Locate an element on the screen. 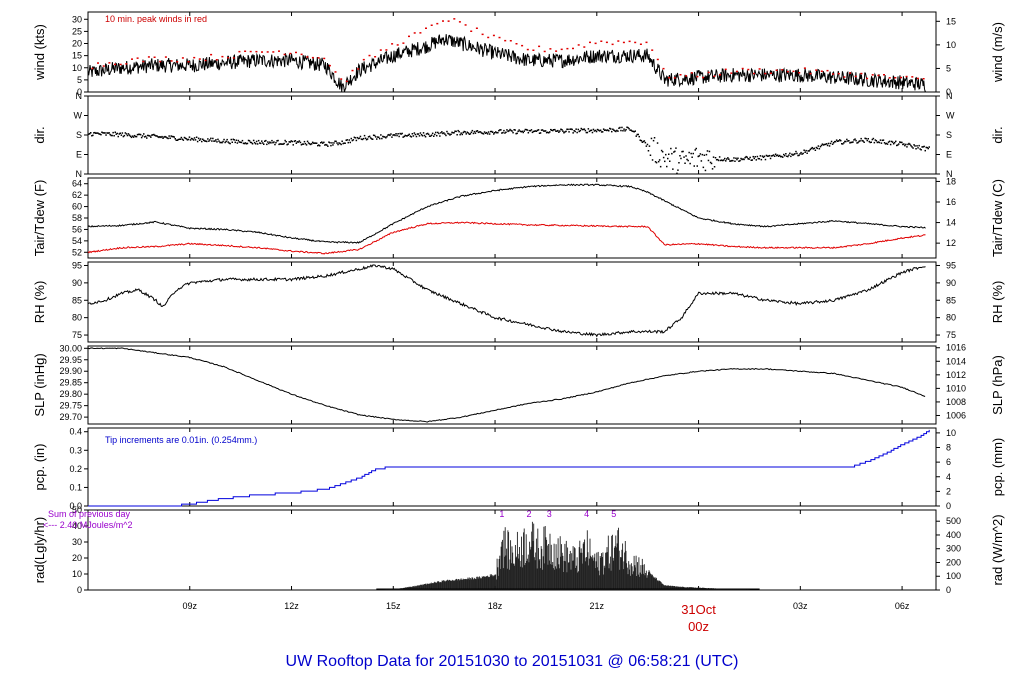 Image resolution: width=1024 pixels, height=700 pixels. y-tick-label-left: 25 is located at coordinates (77, 31).